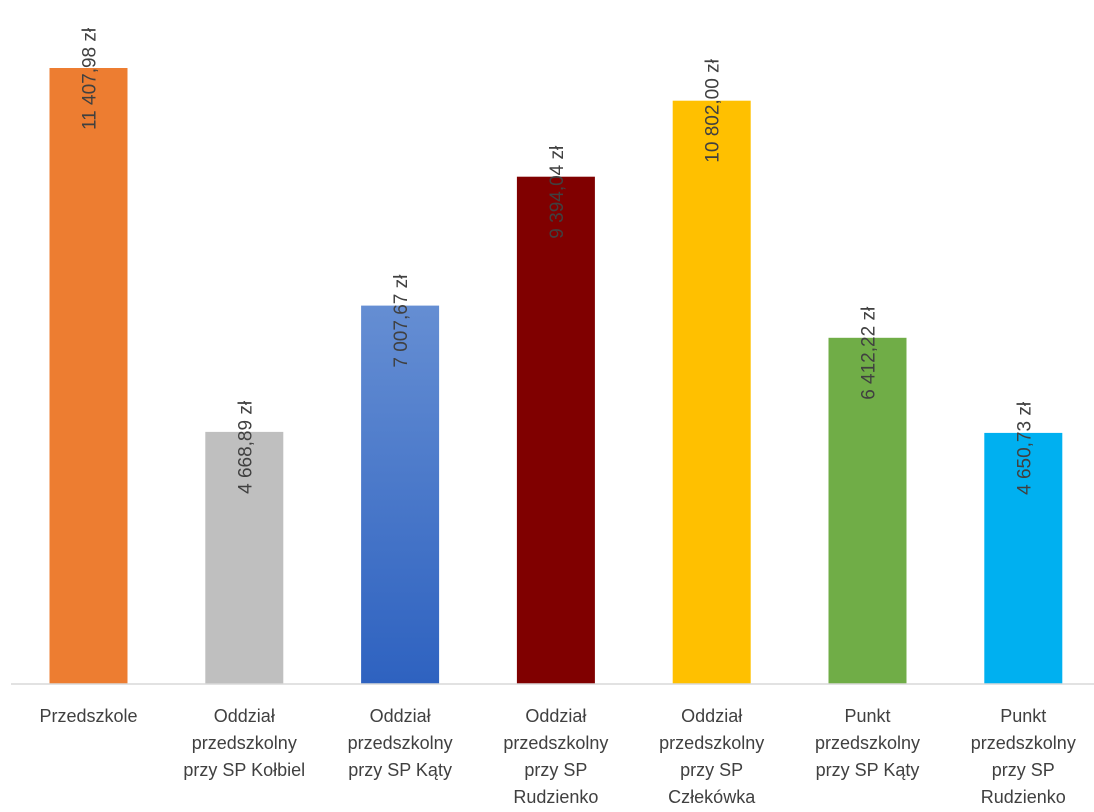  Describe the element at coordinates (867, 743) in the screenshot. I see `category-label-6: Punkt przedszkolny przy SP Kąty` at that location.